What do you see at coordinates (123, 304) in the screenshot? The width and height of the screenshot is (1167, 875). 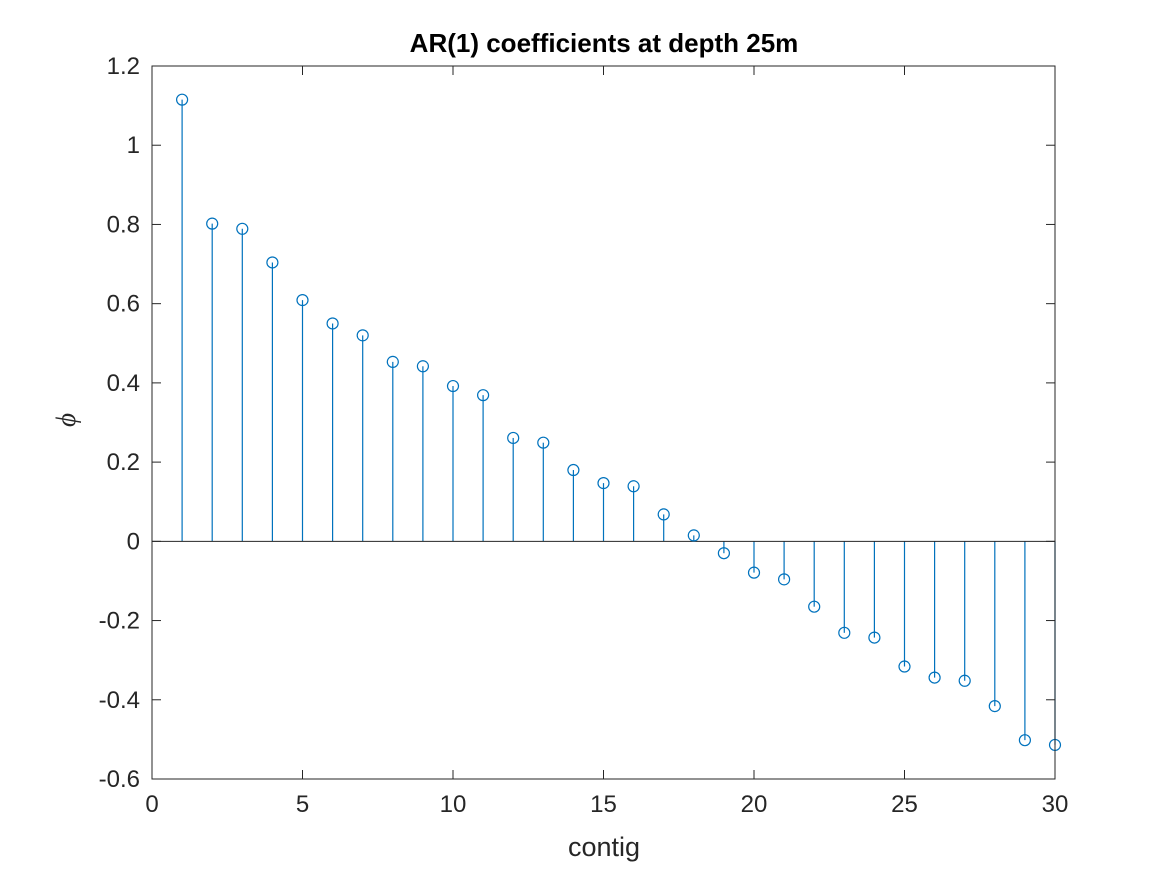 I see `y-tick-label: 0.6` at bounding box center [123, 304].